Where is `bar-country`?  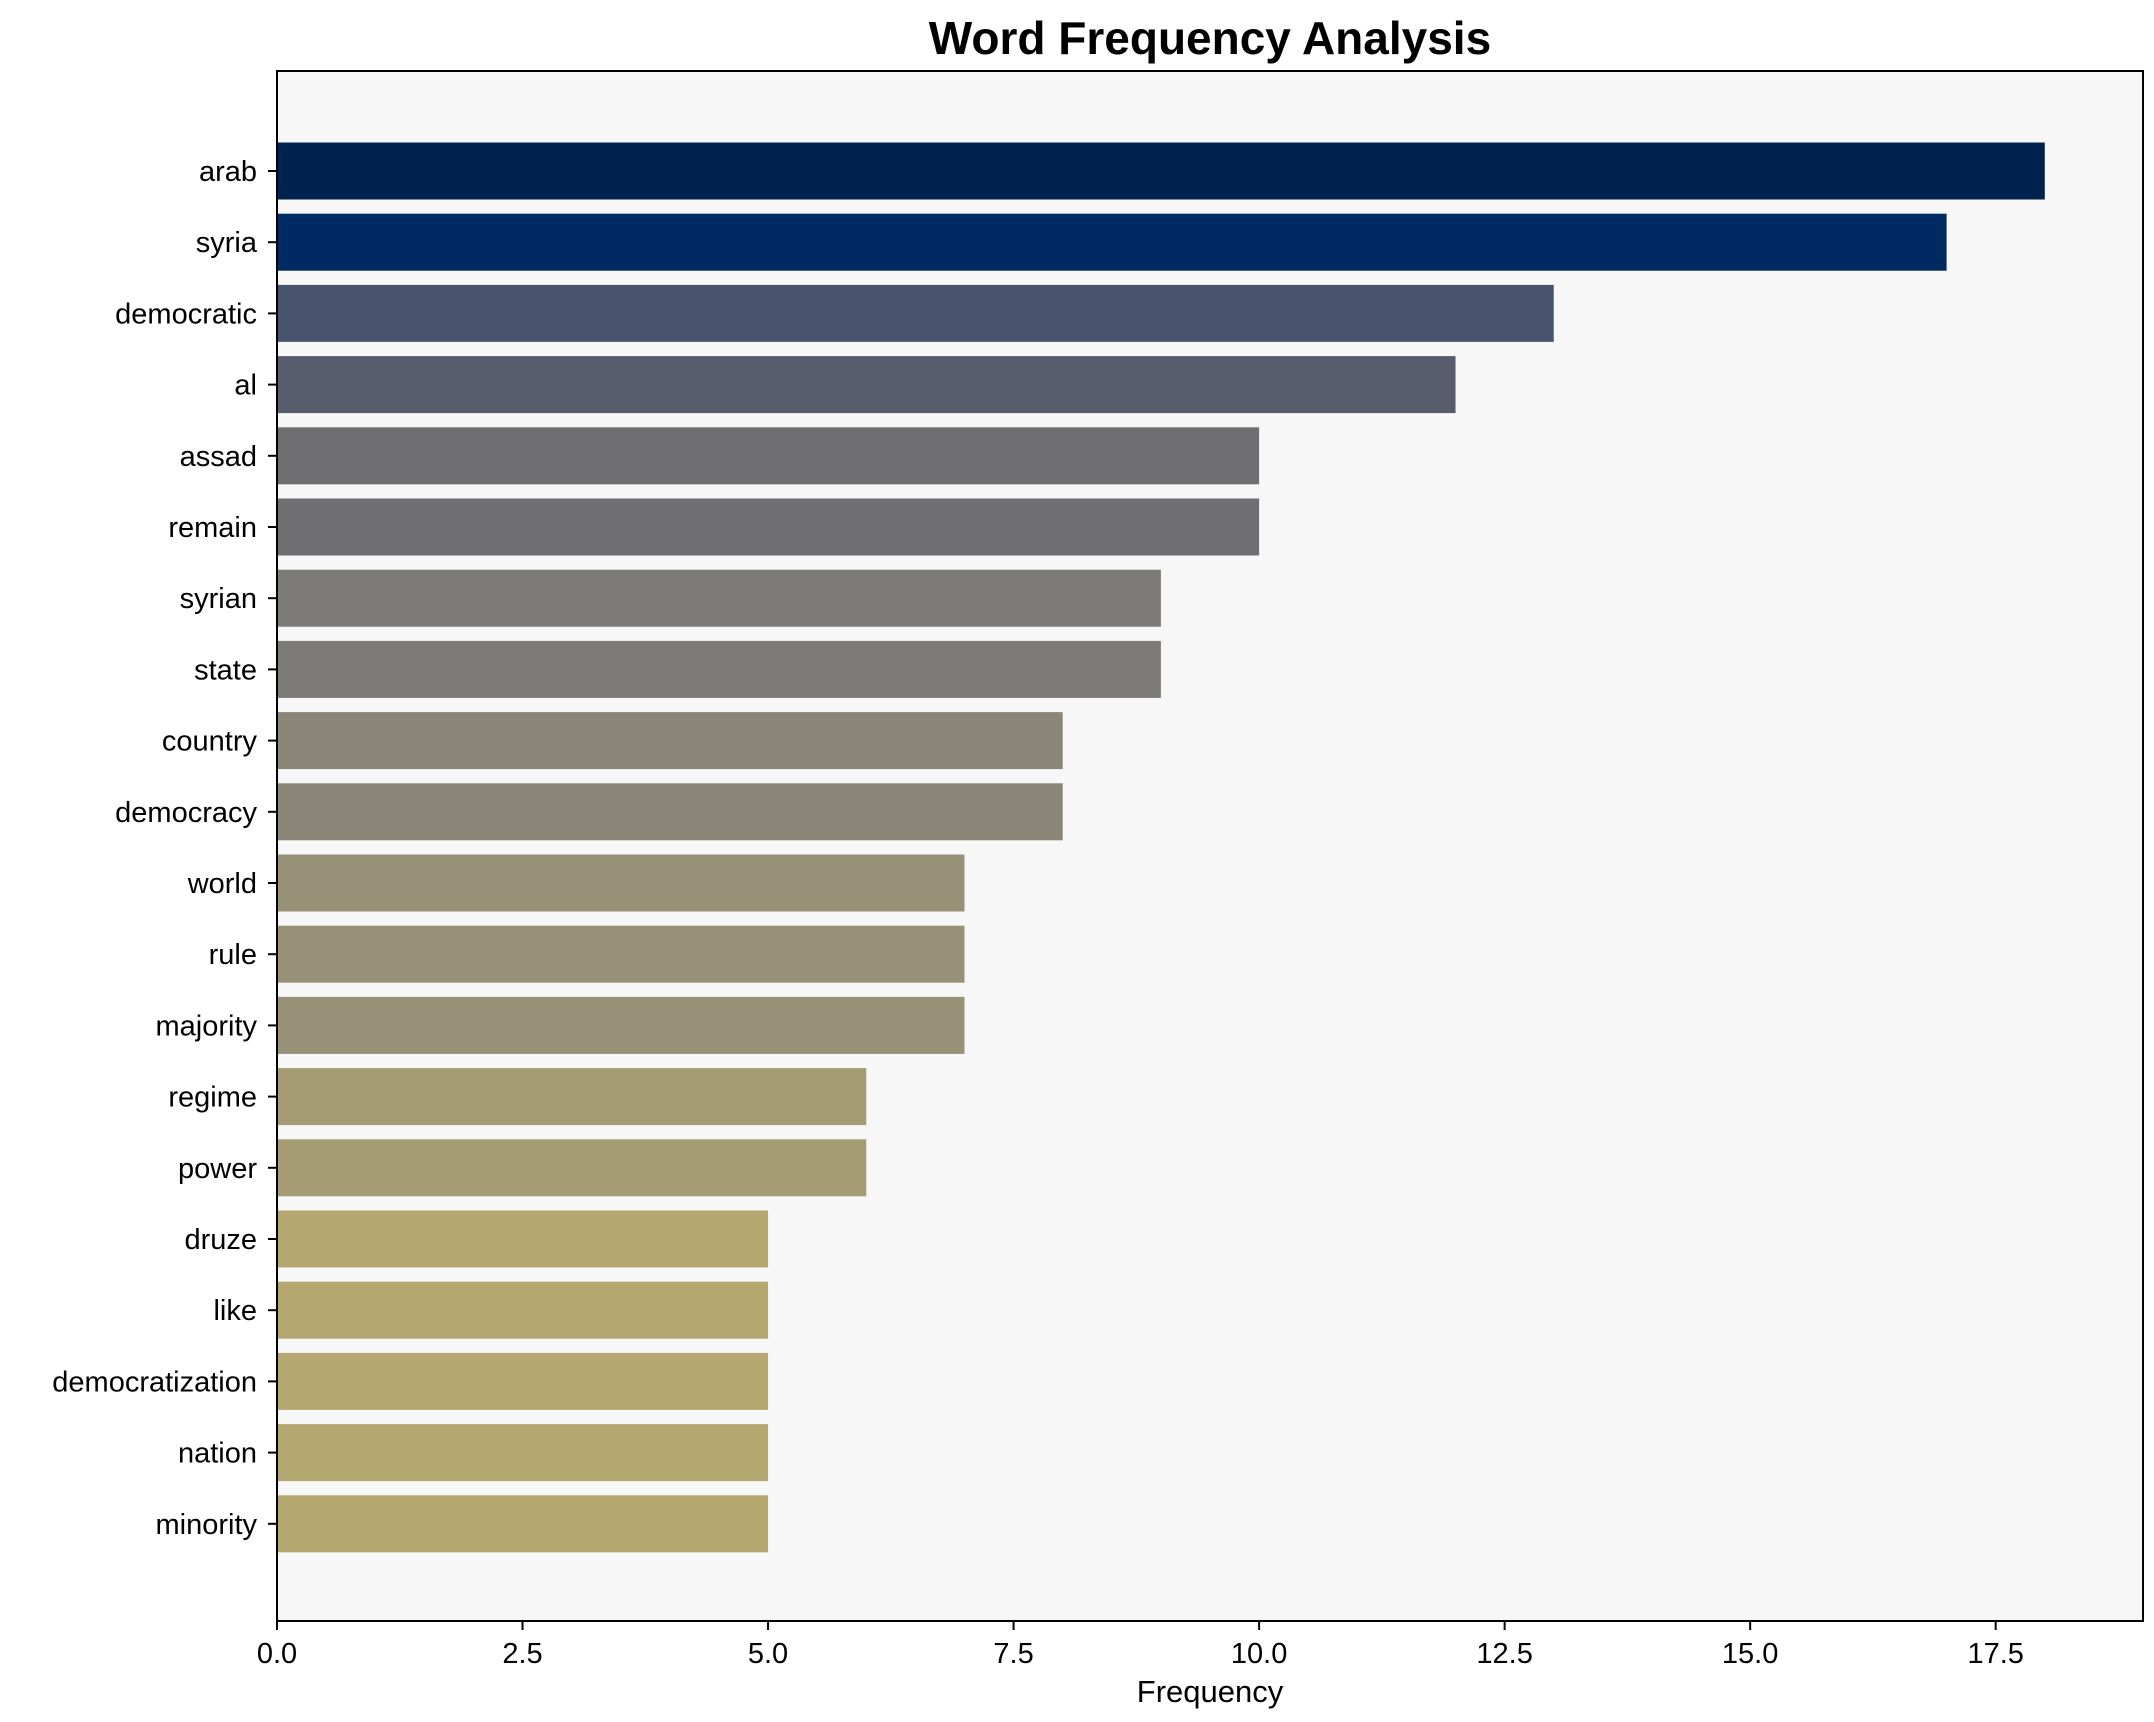 bar-country is located at coordinates (670, 741).